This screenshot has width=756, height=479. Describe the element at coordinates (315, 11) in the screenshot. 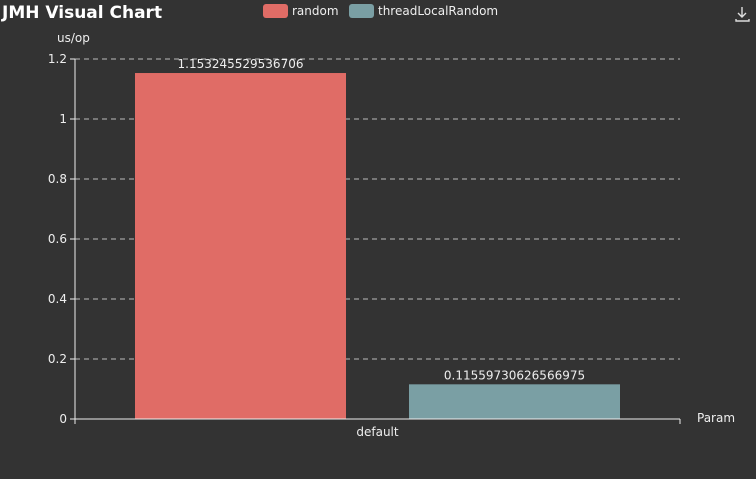

I see `legend-label: random` at that location.